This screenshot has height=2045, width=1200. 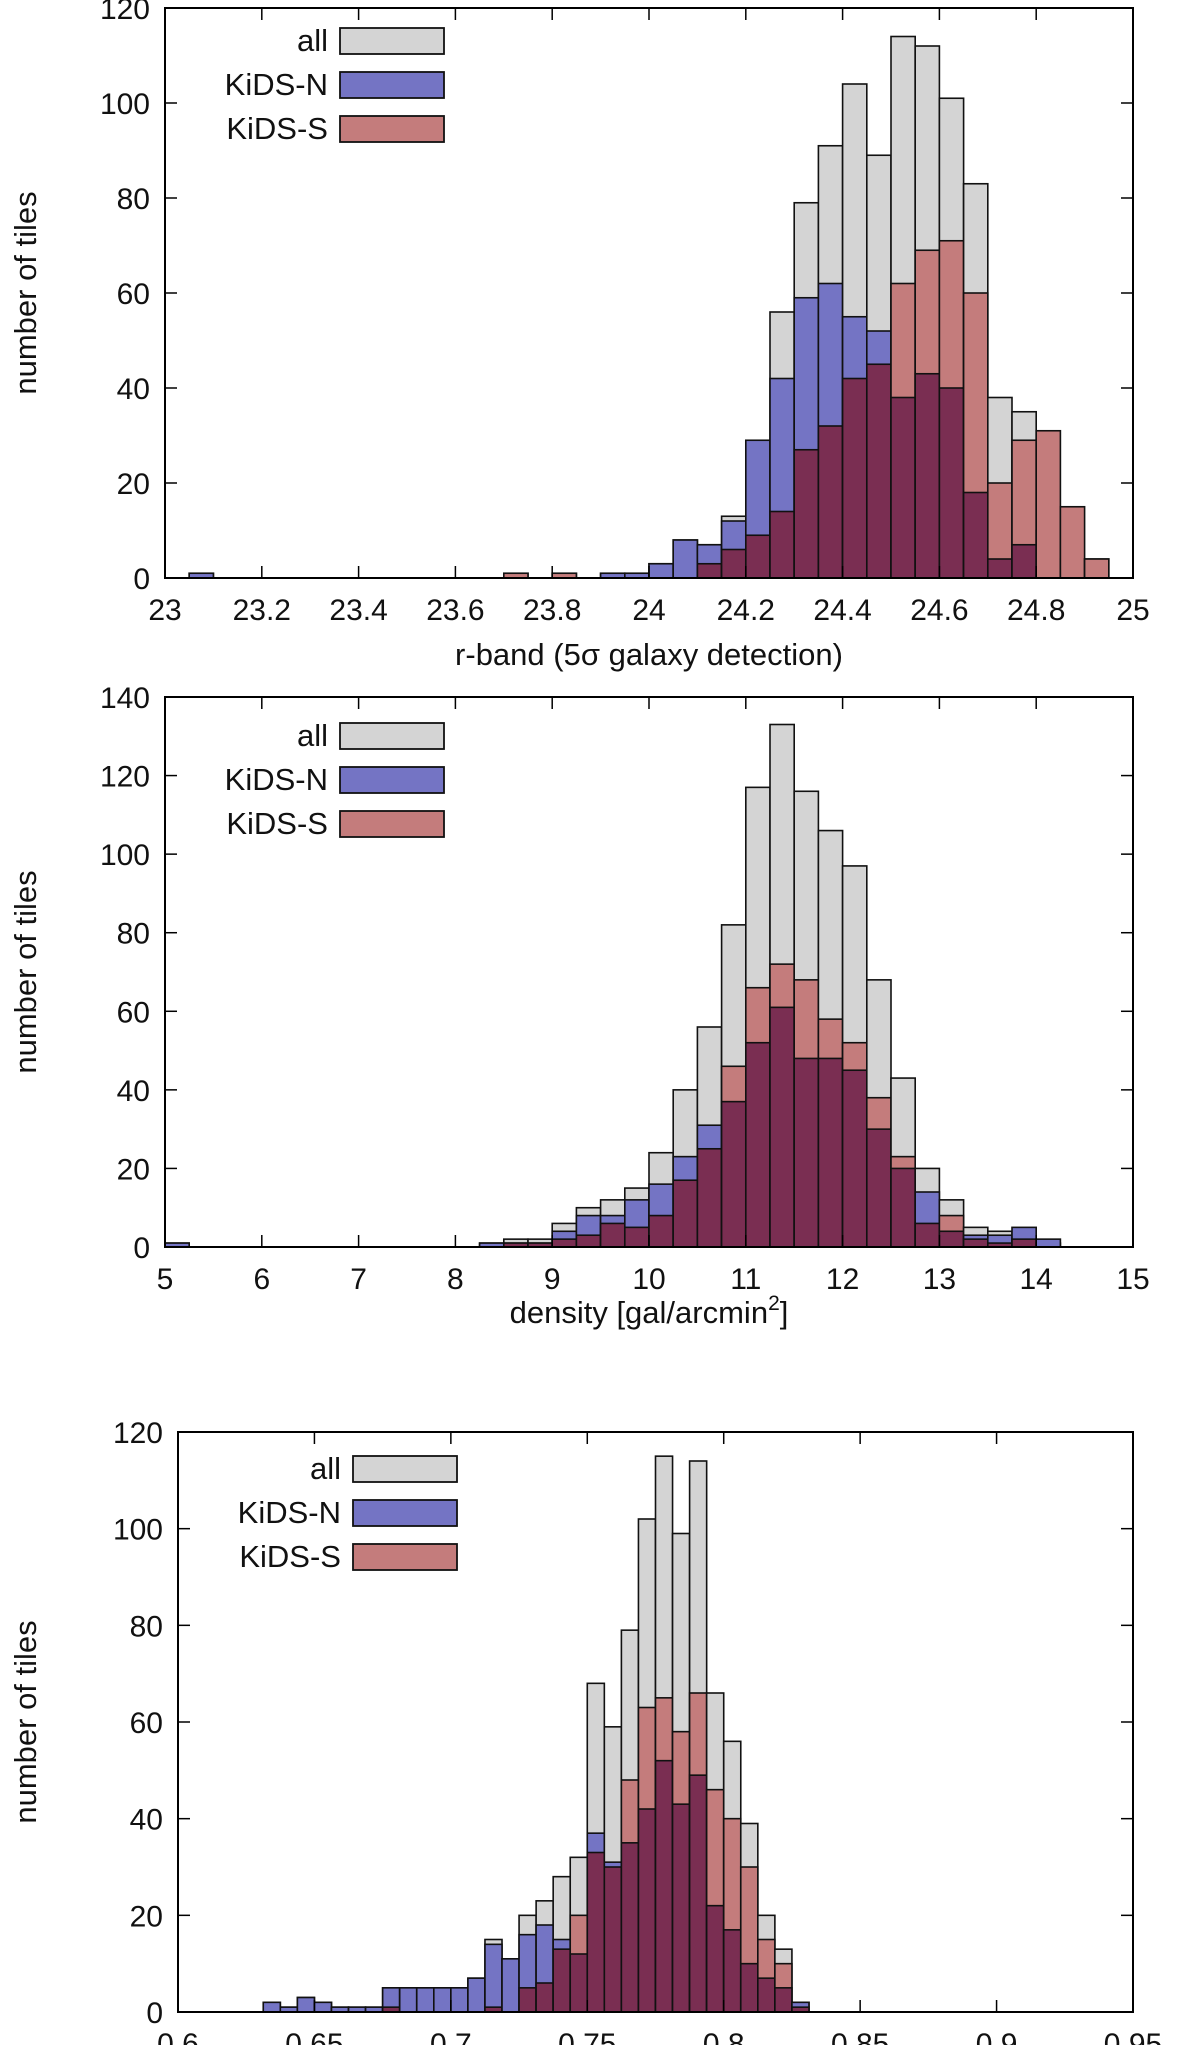 I want to click on x-tick-label: 7, so click(x=358, y=1279).